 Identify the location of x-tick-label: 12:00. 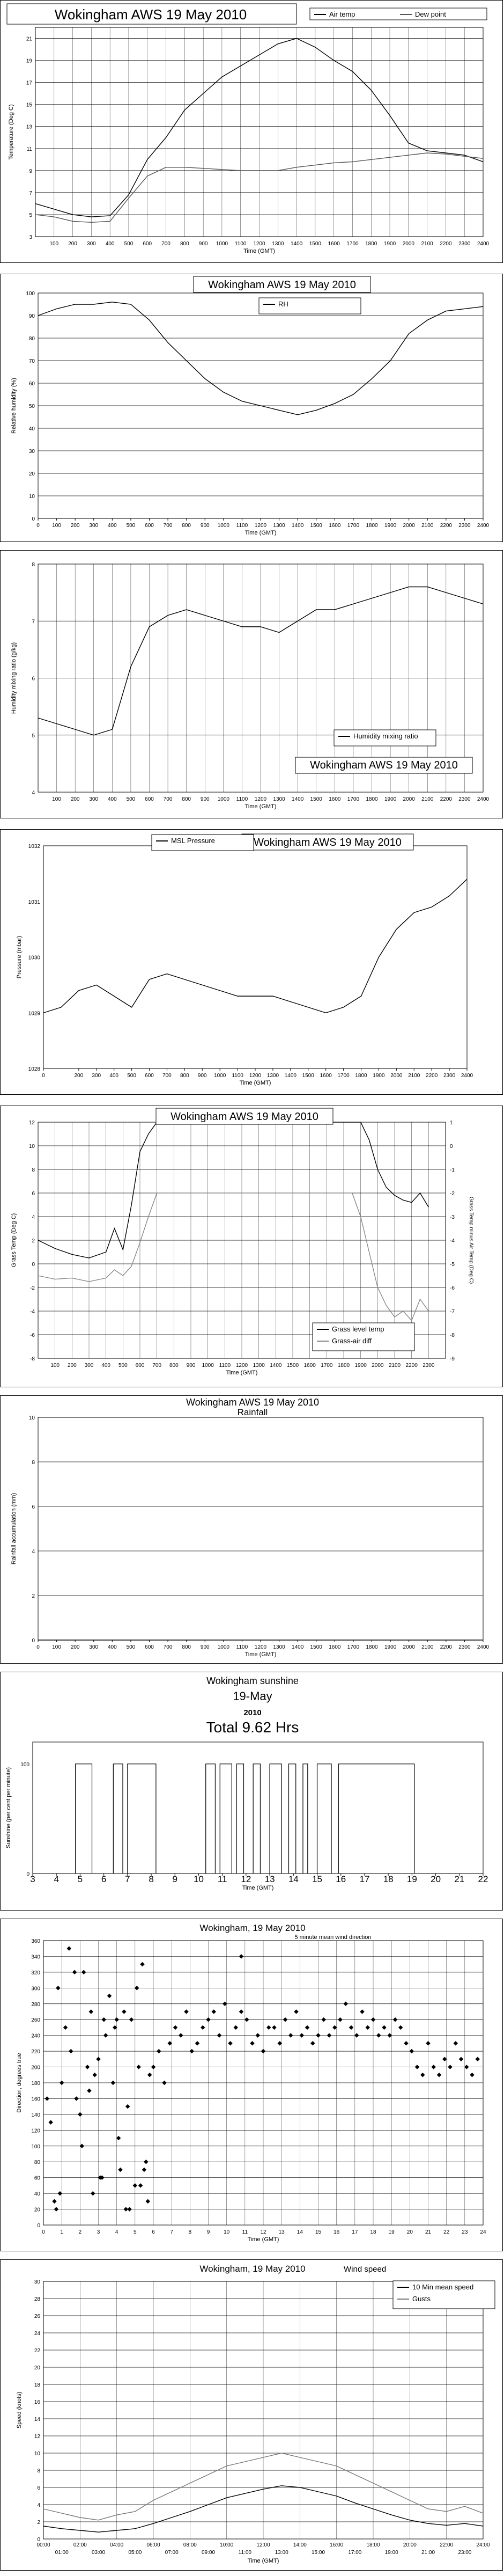
(263, 2545).